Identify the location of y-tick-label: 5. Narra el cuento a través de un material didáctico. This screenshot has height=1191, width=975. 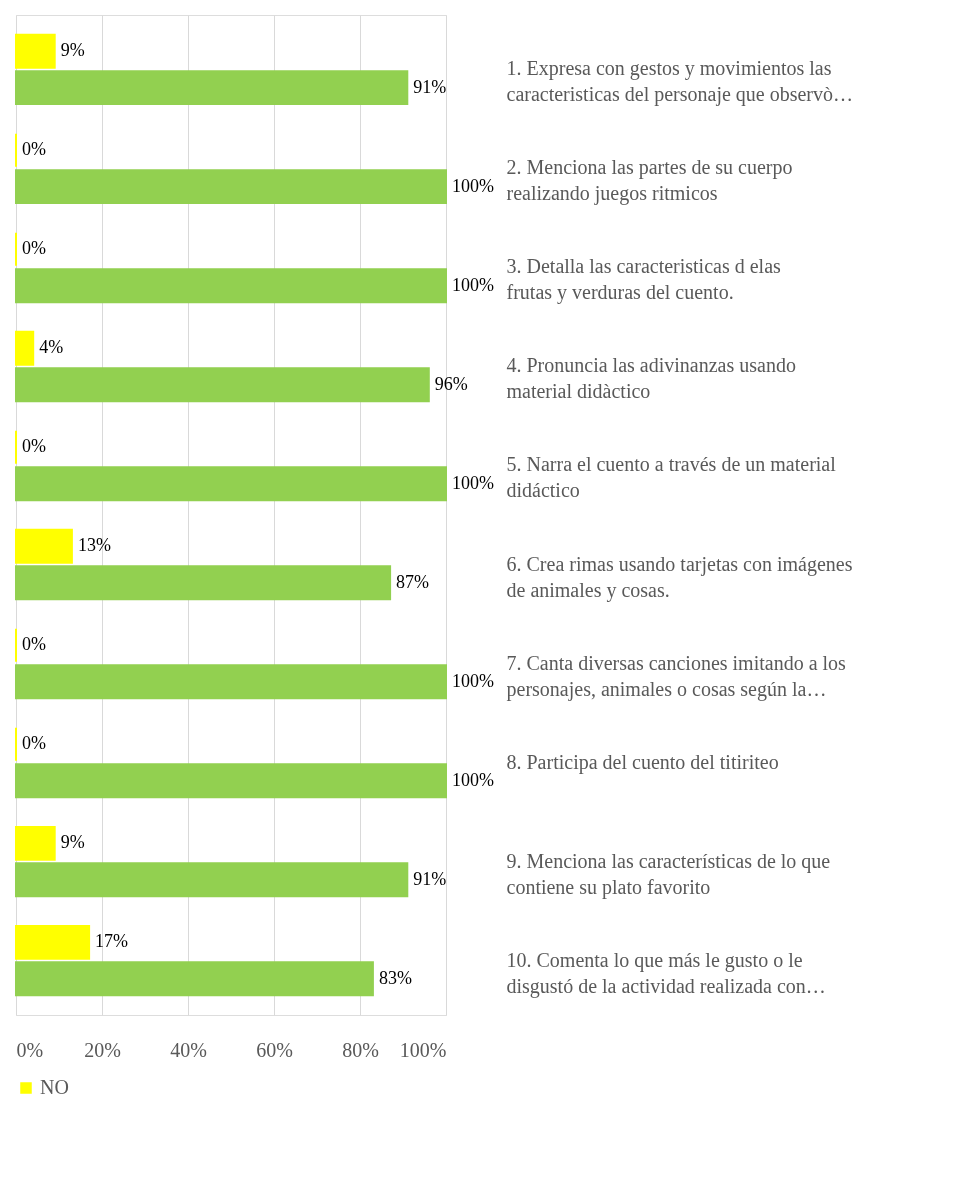
(671, 477).